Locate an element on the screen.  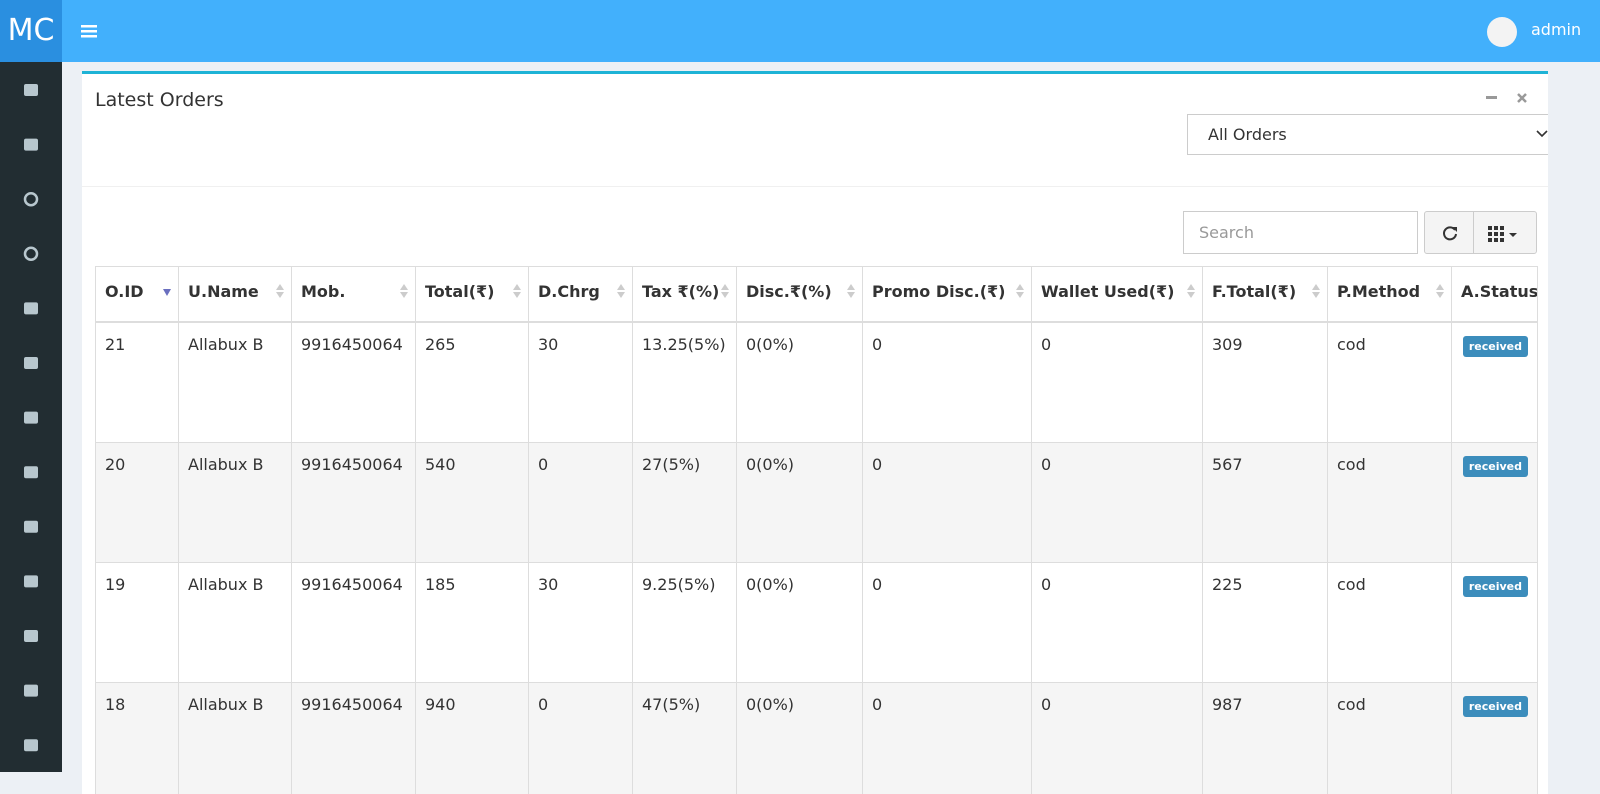
column-label: D.Chrg is located at coordinates (569, 291).